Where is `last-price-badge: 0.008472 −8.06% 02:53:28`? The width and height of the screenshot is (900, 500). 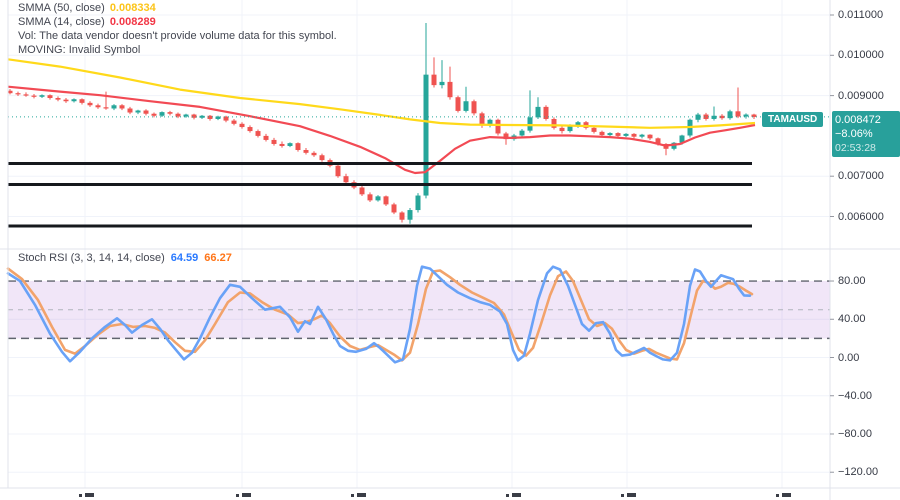 last-price-badge: 0.008472 −8.06% 02:53:28 is located at coordinates (866, 134).